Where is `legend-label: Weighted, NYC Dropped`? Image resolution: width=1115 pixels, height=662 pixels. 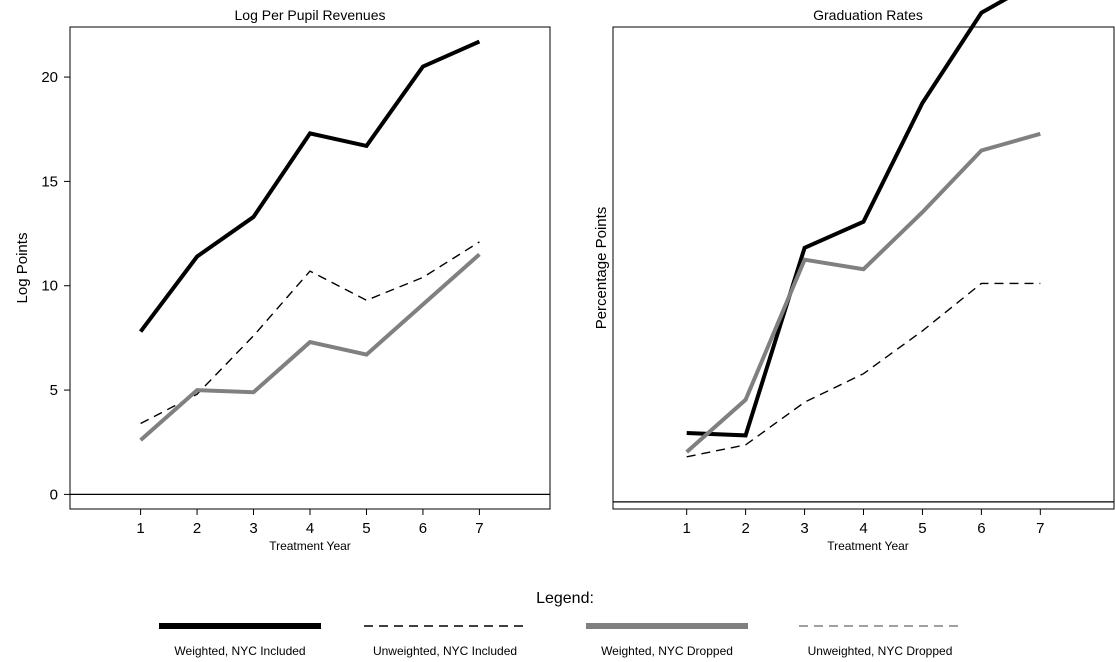 legend-label: Weighted, NYC Dropped is located at coordinates (667, 651).